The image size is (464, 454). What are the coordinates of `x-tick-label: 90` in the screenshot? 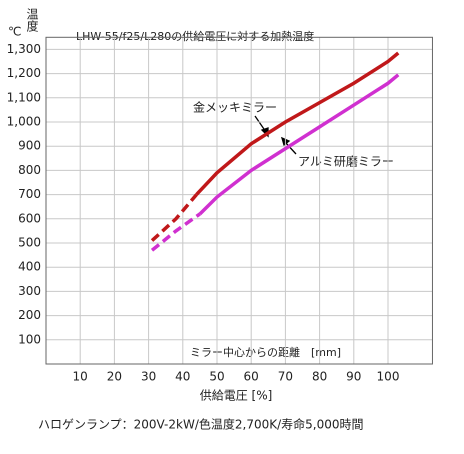 It's located at (353, 377).